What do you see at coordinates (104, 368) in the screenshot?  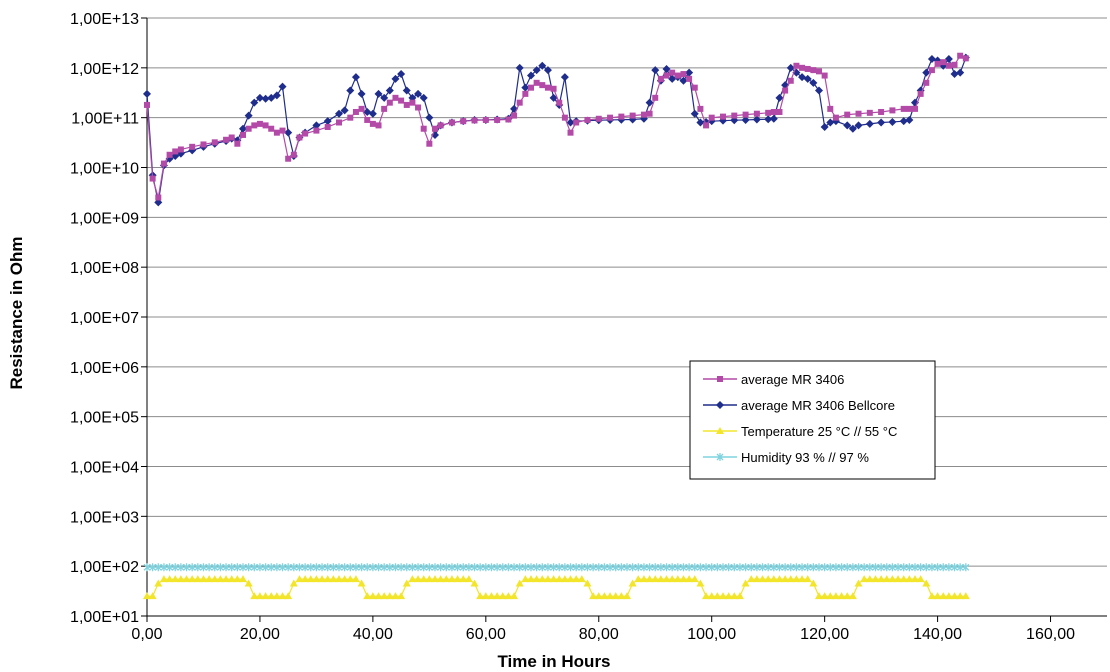 I see `y-tick-label: 1,00E+06` at bounding box center [104, 368].